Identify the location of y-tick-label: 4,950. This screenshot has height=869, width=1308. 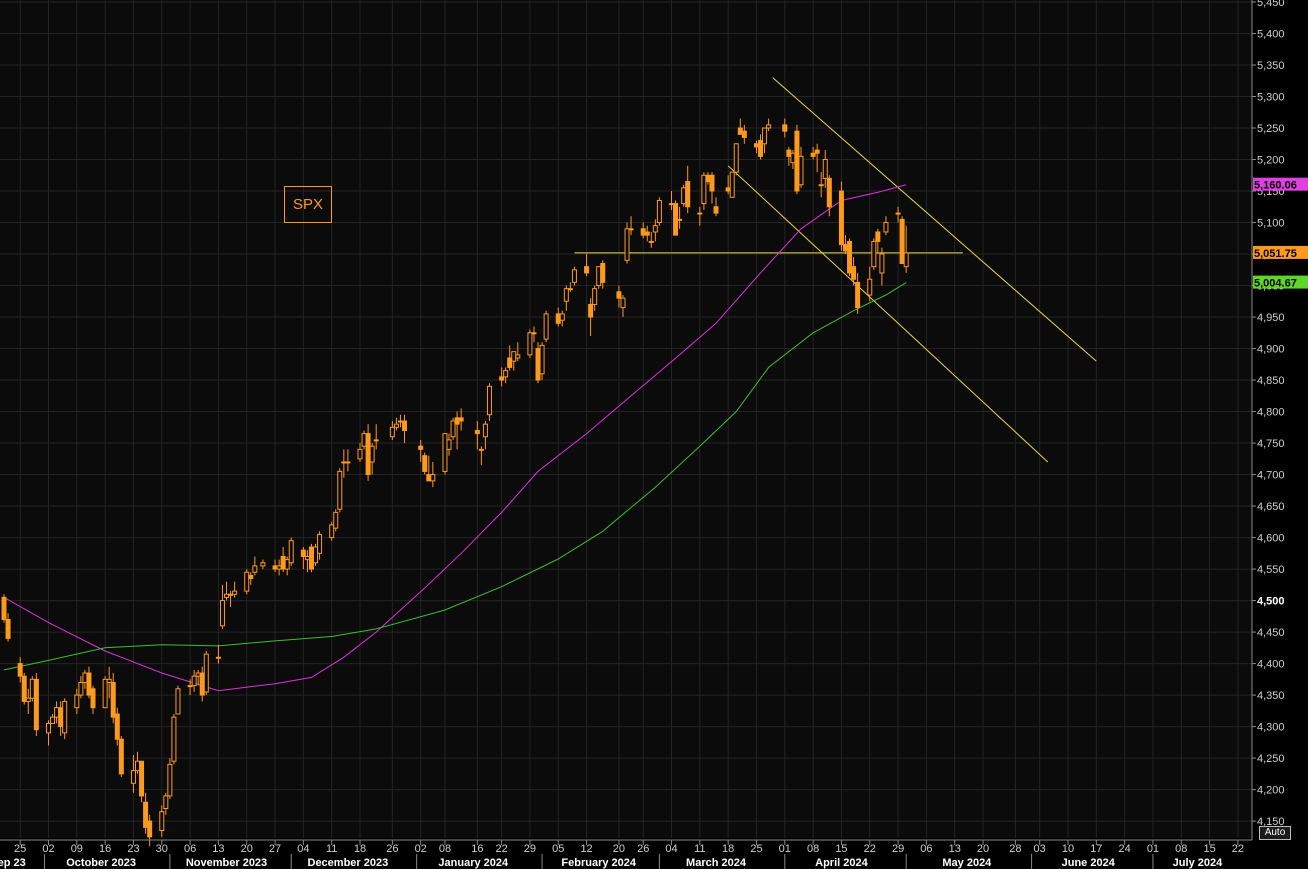
(1271, 318).